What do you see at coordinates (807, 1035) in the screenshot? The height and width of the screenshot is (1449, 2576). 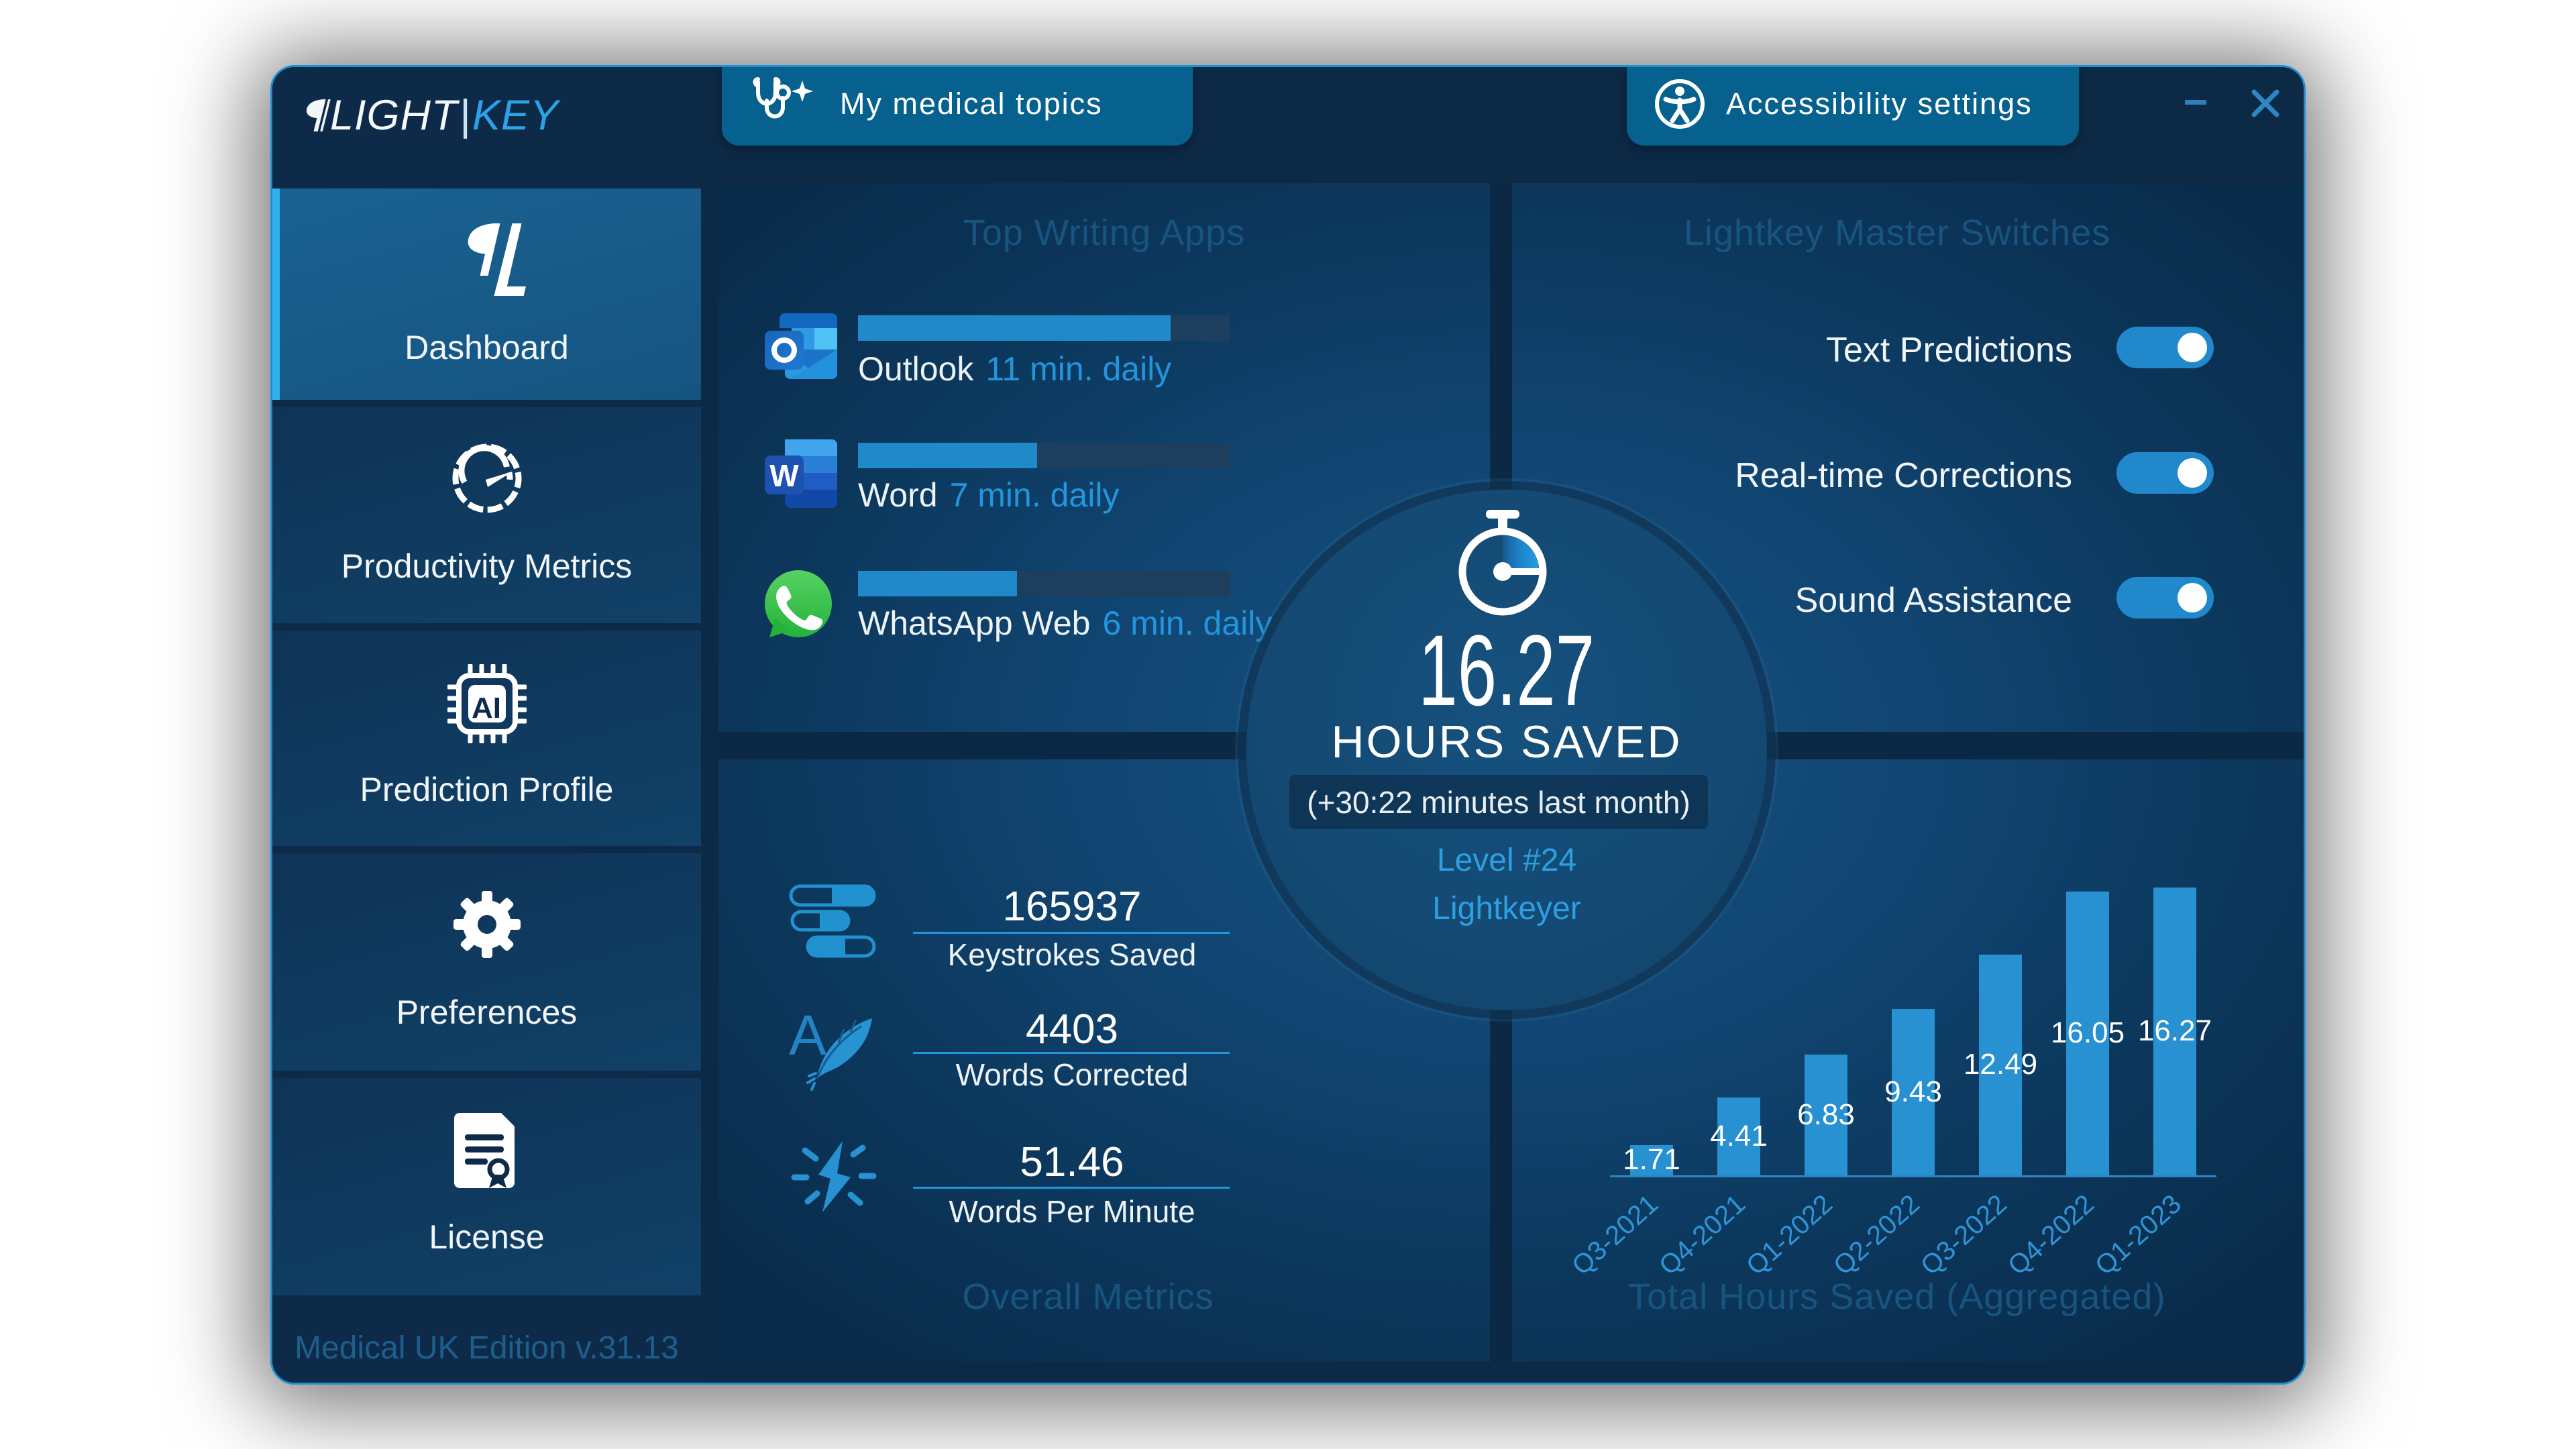 I see `svg-text: A` at bounding box center [807, 1035].